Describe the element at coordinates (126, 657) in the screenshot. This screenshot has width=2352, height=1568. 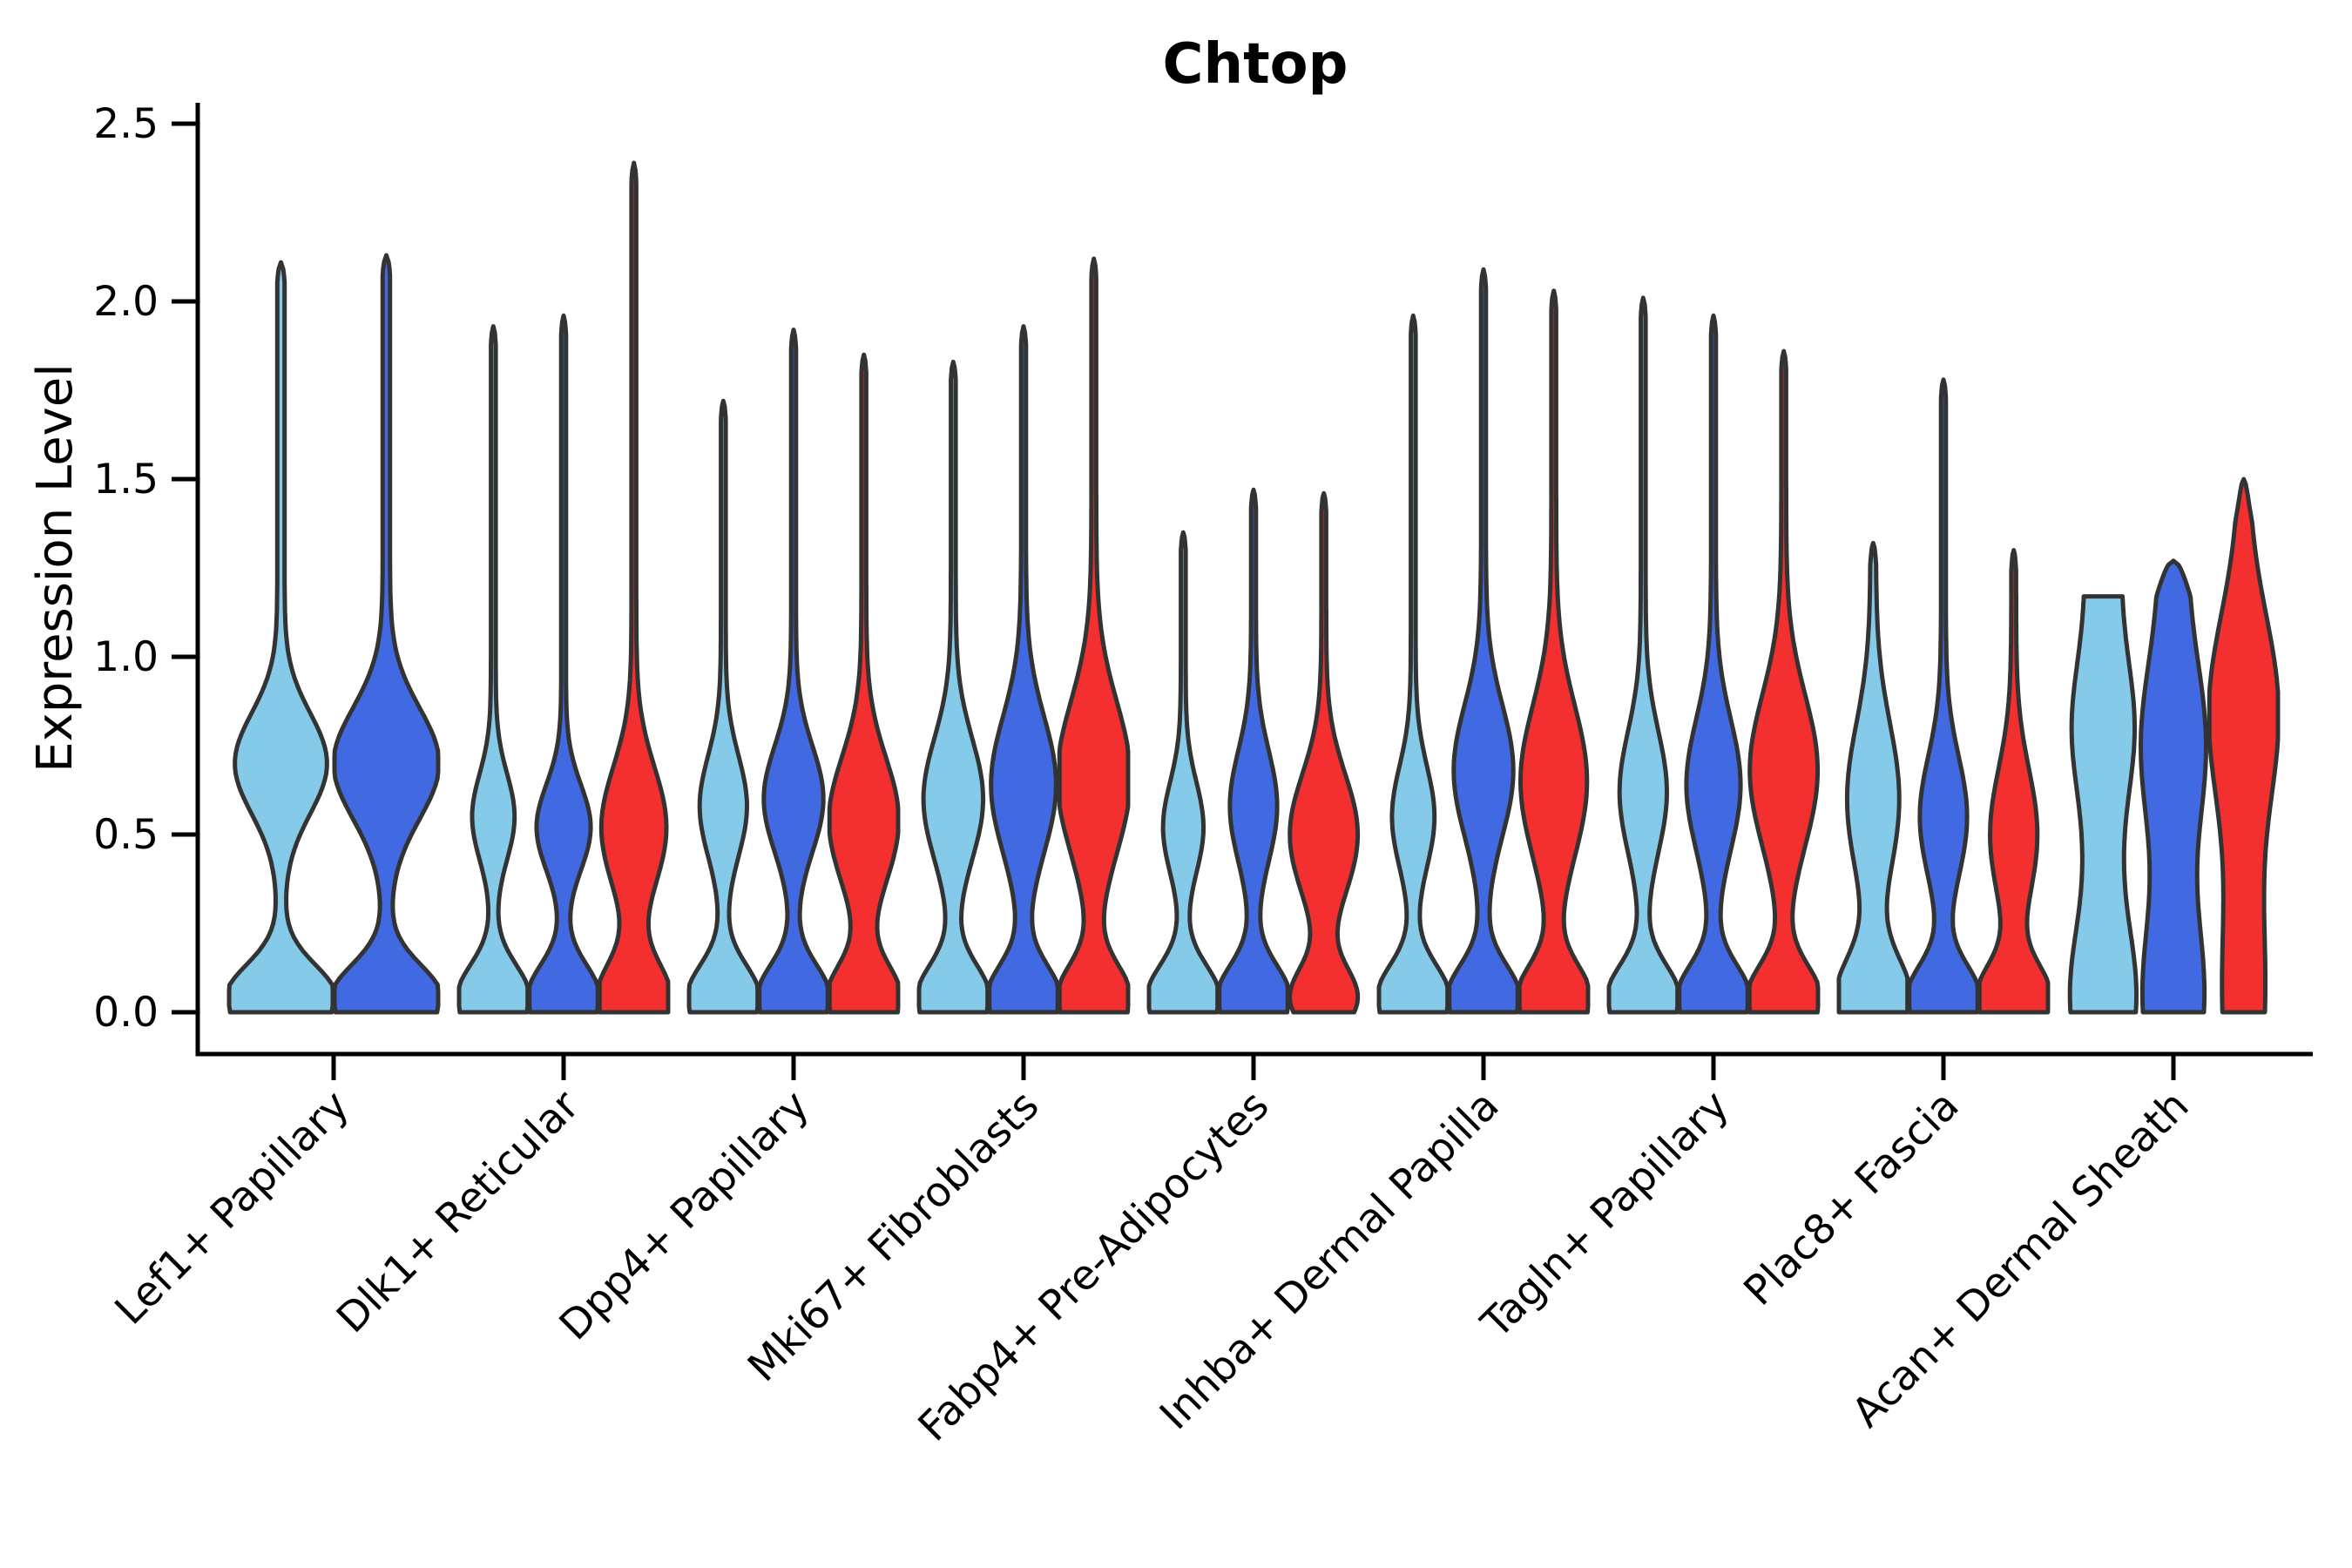
I see `y-tick-label: 1.0` at that location.